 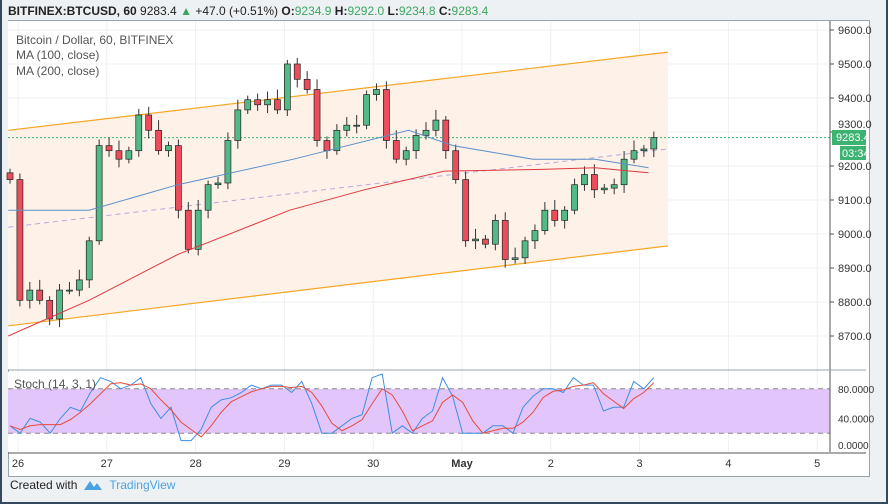 I want to click on stoch-d-line, so click(x=332, y=410).